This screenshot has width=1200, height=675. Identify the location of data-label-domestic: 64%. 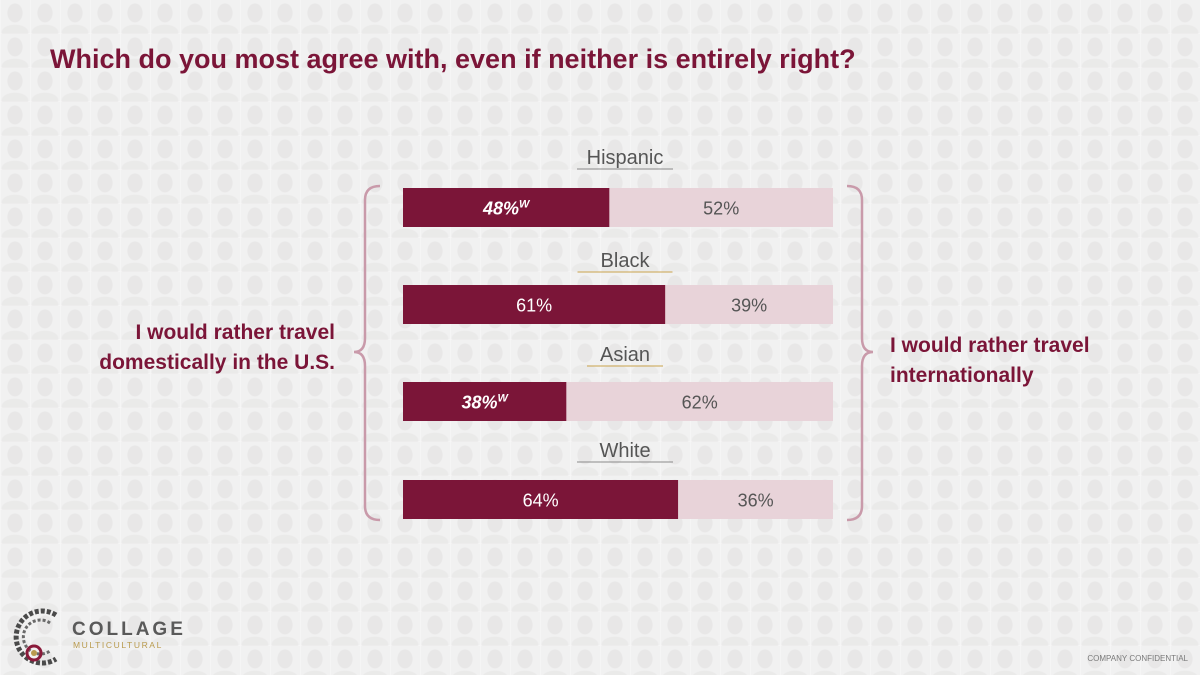
(541, 501).